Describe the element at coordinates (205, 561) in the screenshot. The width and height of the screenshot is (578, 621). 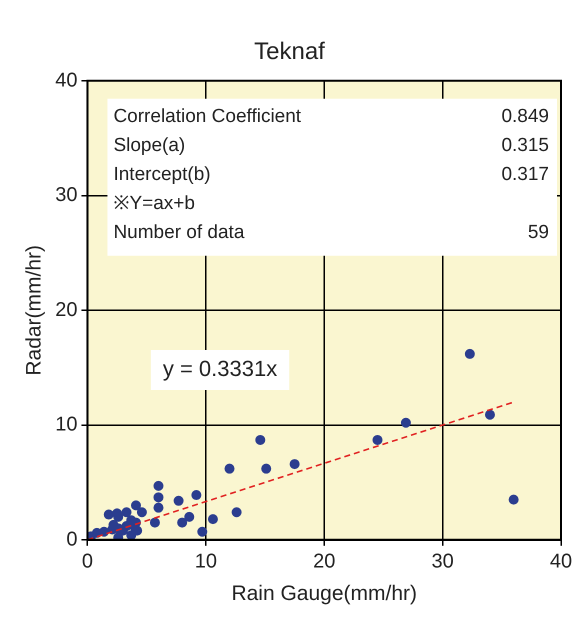
I see `x-tick-label: 10` at that location.